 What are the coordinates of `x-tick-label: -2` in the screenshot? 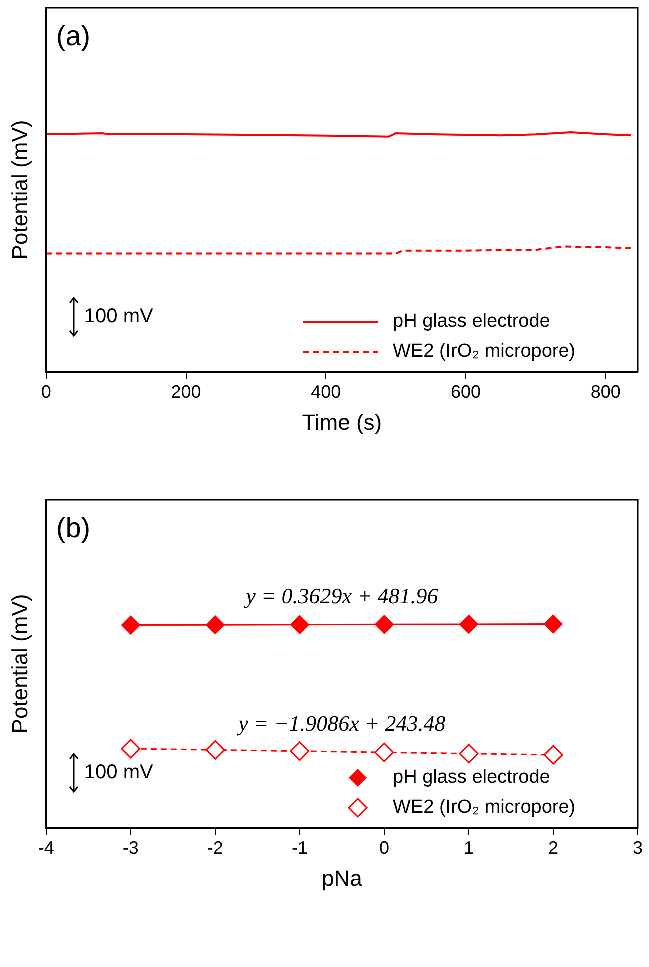 It's located at (215, 848).